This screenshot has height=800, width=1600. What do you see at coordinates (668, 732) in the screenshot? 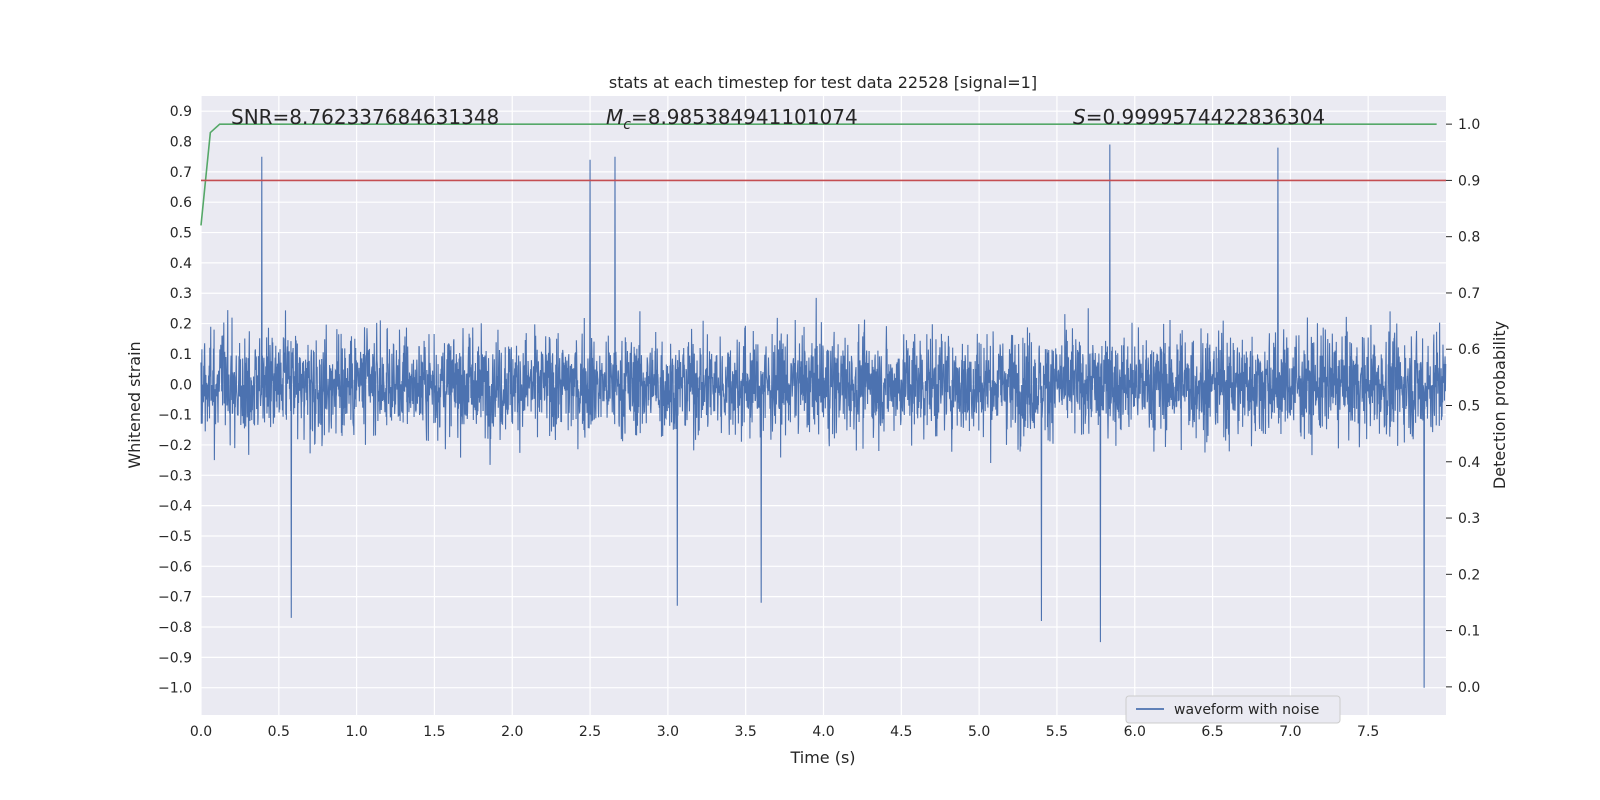
I see `x-tick-label: 3.0` at bounding box center [668, 732].